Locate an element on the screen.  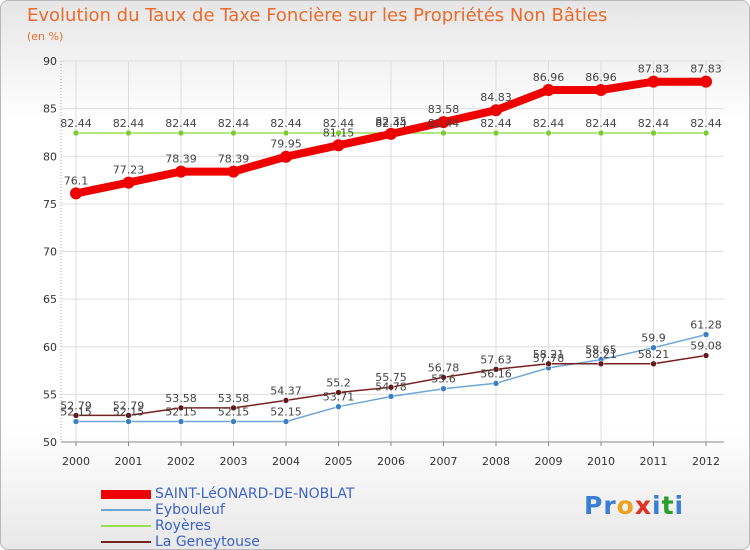
data-label: 59.9 is located at coordinates (653, 338).